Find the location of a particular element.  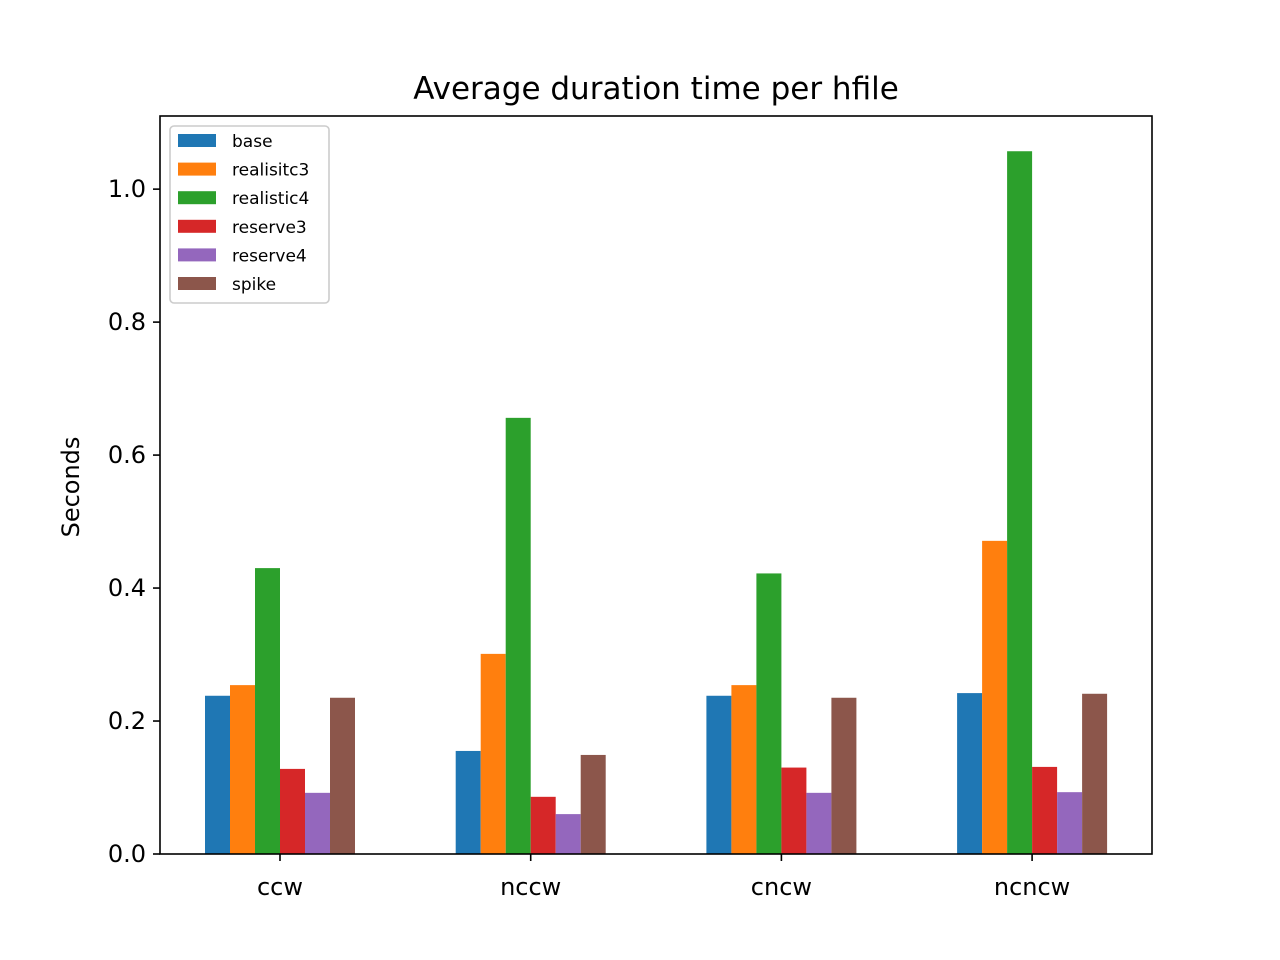

legend-swatch-realisitc3 is located at coordinates (197, 169).